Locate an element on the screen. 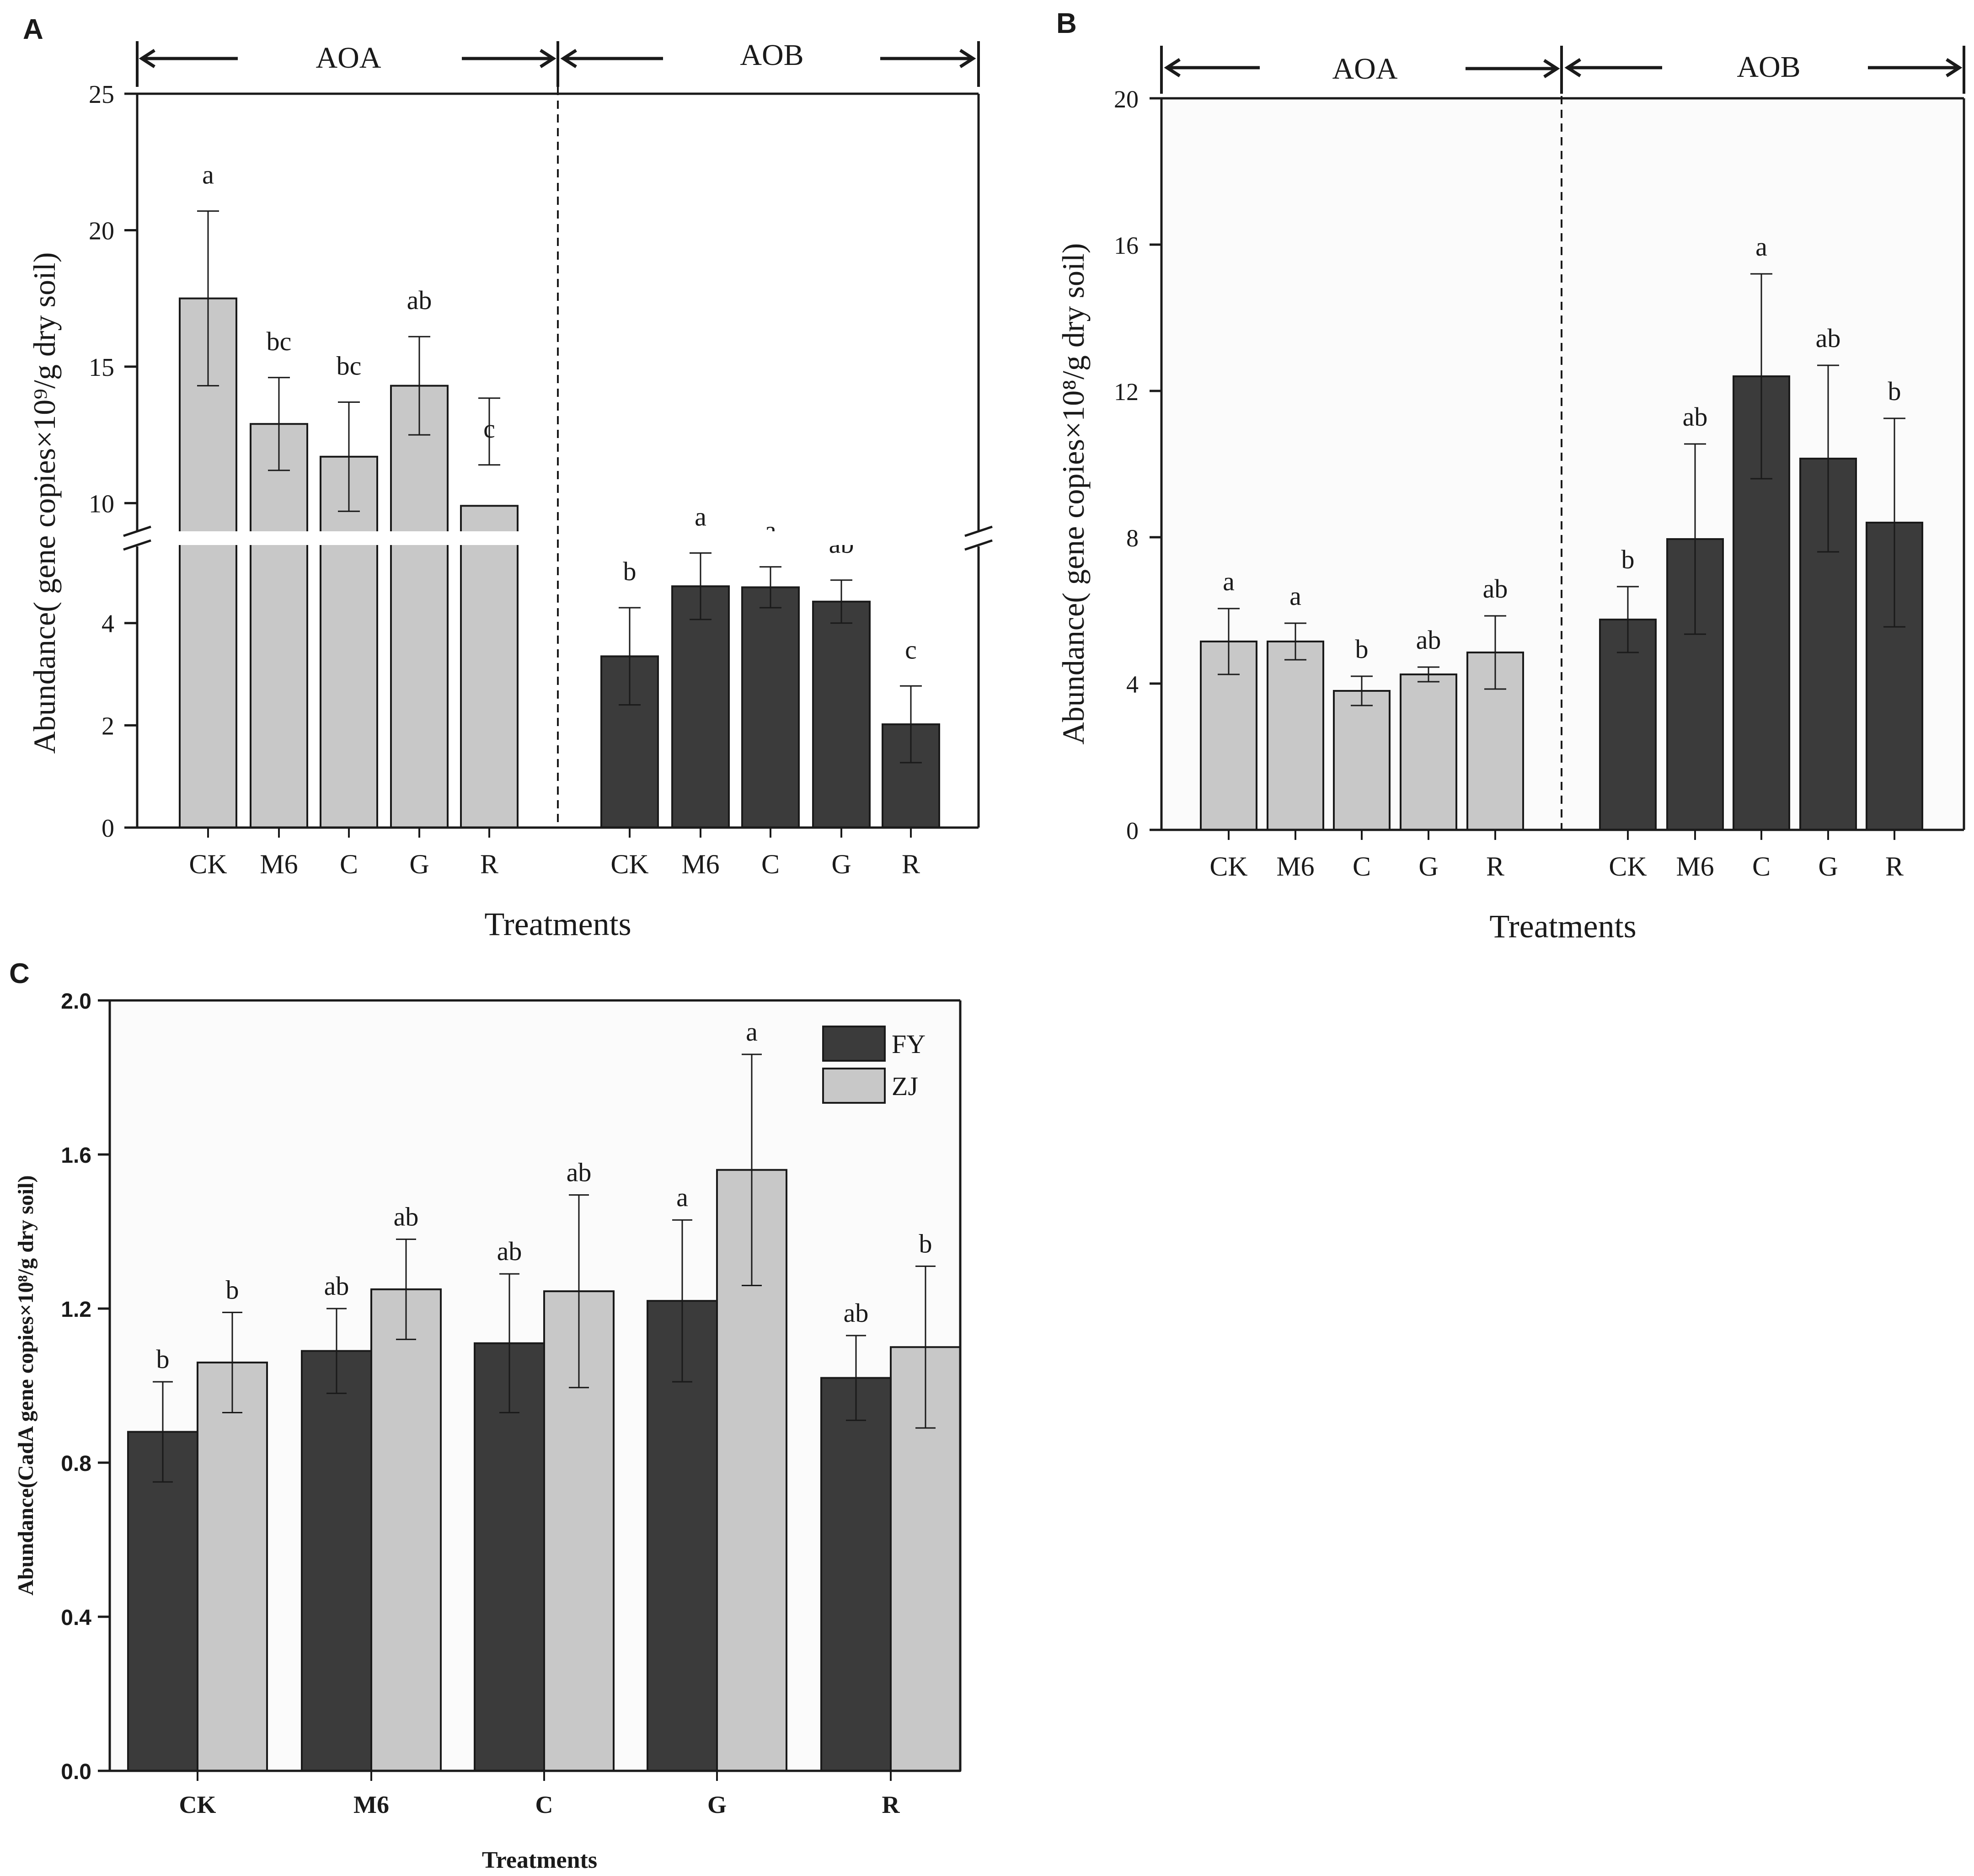  bar-fy-ck is located at coordinates (162, 1601).